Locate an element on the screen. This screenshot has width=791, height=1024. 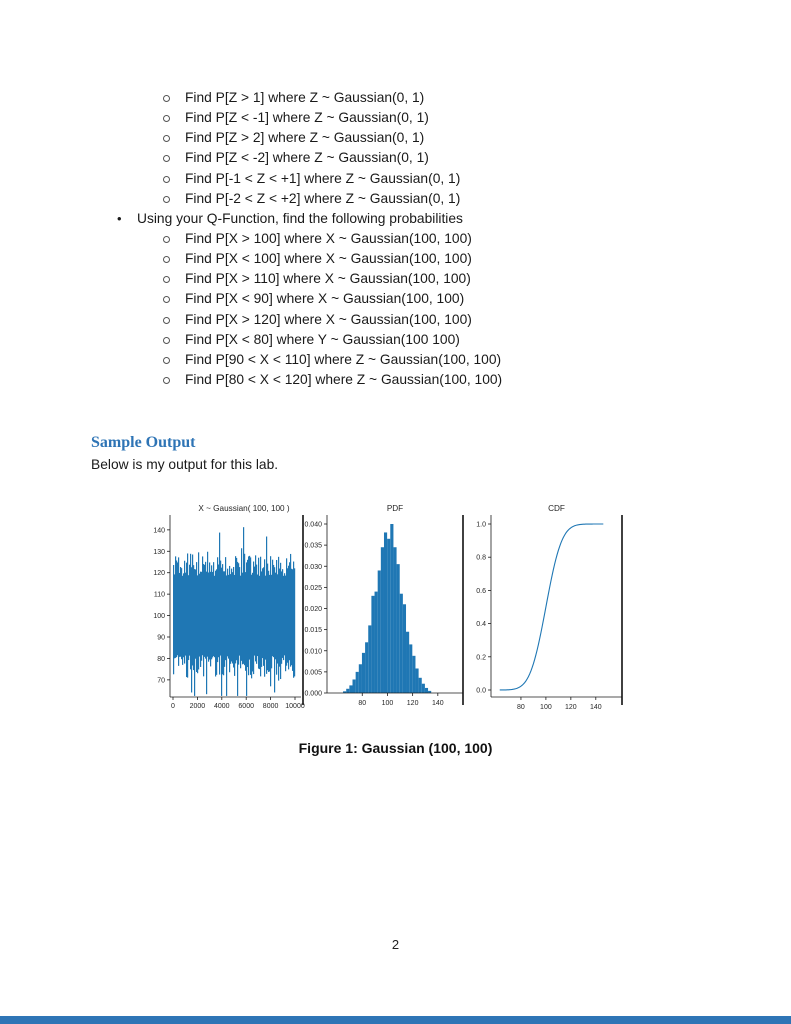
plot2-xtick-label: 80 is located at coordinates (362, 703).